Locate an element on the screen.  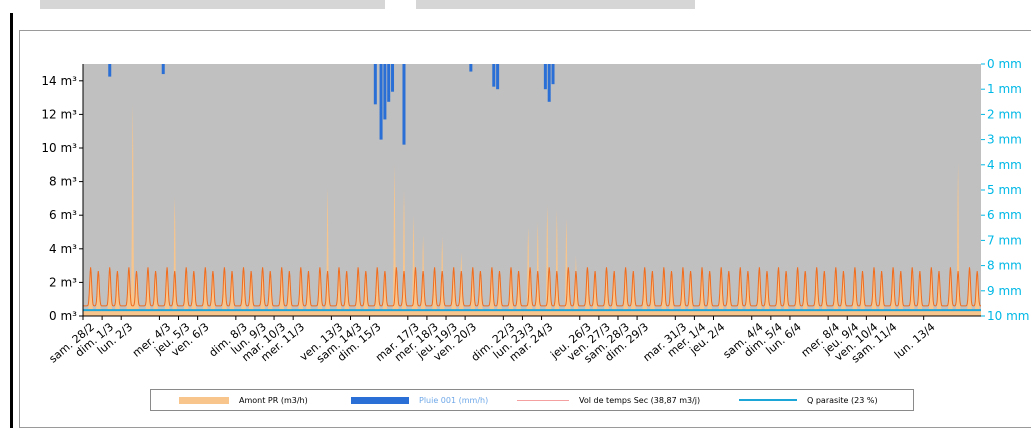
vol-temps-sec-line is located at coordinates (532, 287).